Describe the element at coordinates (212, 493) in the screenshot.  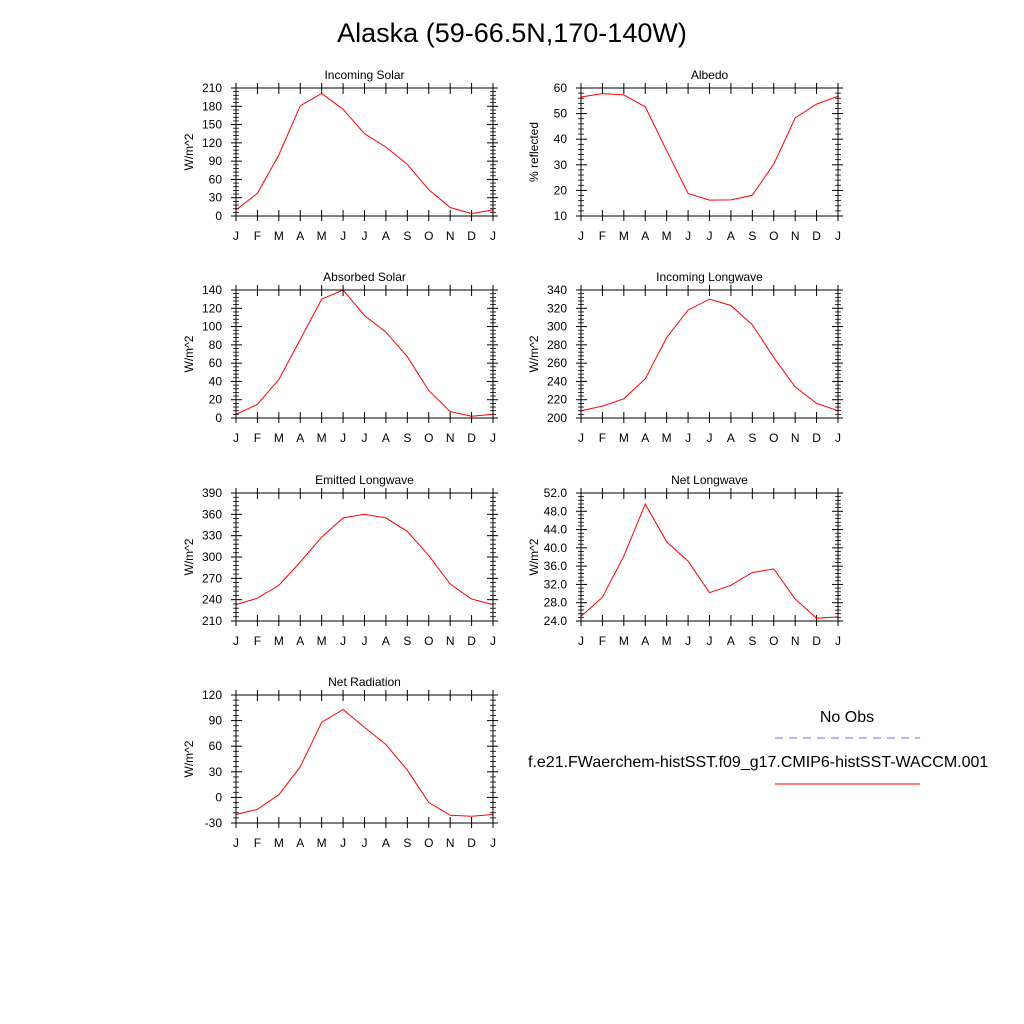
I see `y-tick-label: 390` at that location.